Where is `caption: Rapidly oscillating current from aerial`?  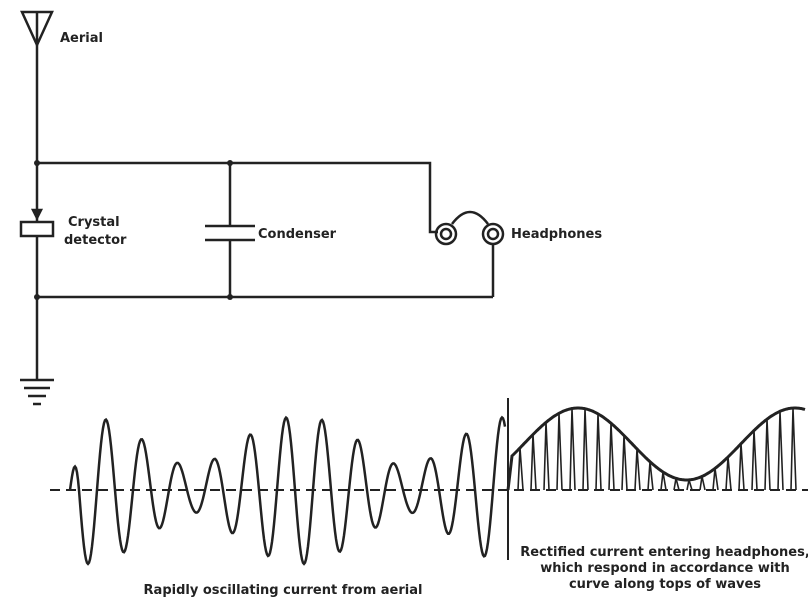 caption: Rapidly oscillating current from aerial is located at coordinates (283, 590).